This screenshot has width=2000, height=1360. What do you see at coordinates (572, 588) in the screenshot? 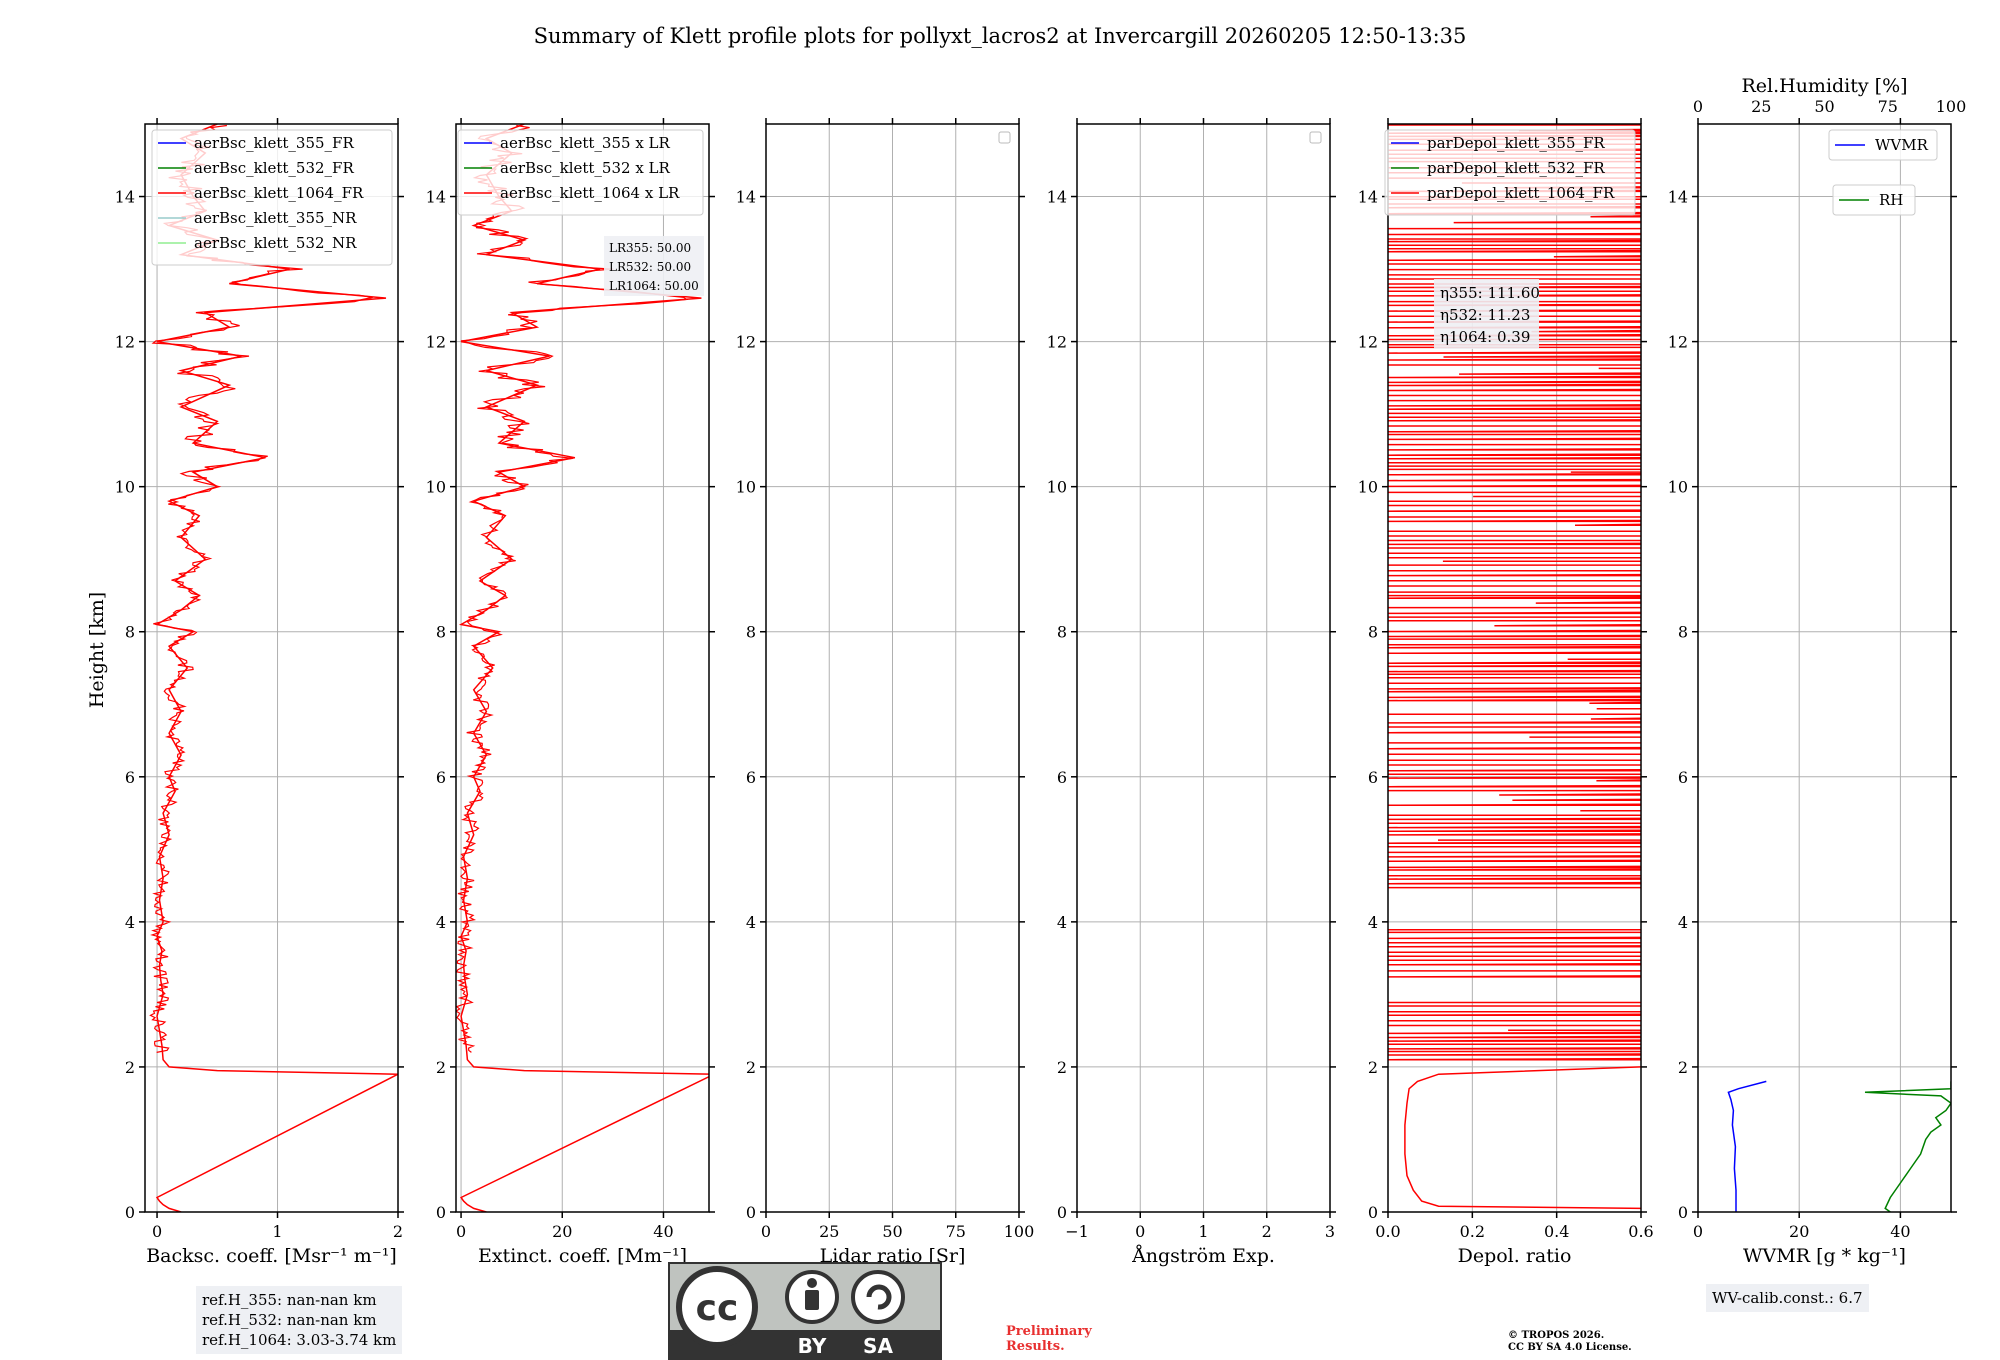
I see `series-noise-aerBsc_klett_1064 x LR` at bounding box center [572, 588].